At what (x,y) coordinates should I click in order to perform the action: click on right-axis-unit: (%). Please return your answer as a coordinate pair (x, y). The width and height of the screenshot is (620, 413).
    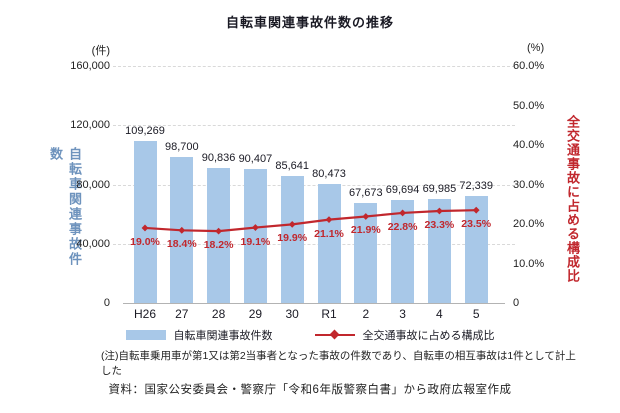
    Looking at the image, I should click on (536, 48).